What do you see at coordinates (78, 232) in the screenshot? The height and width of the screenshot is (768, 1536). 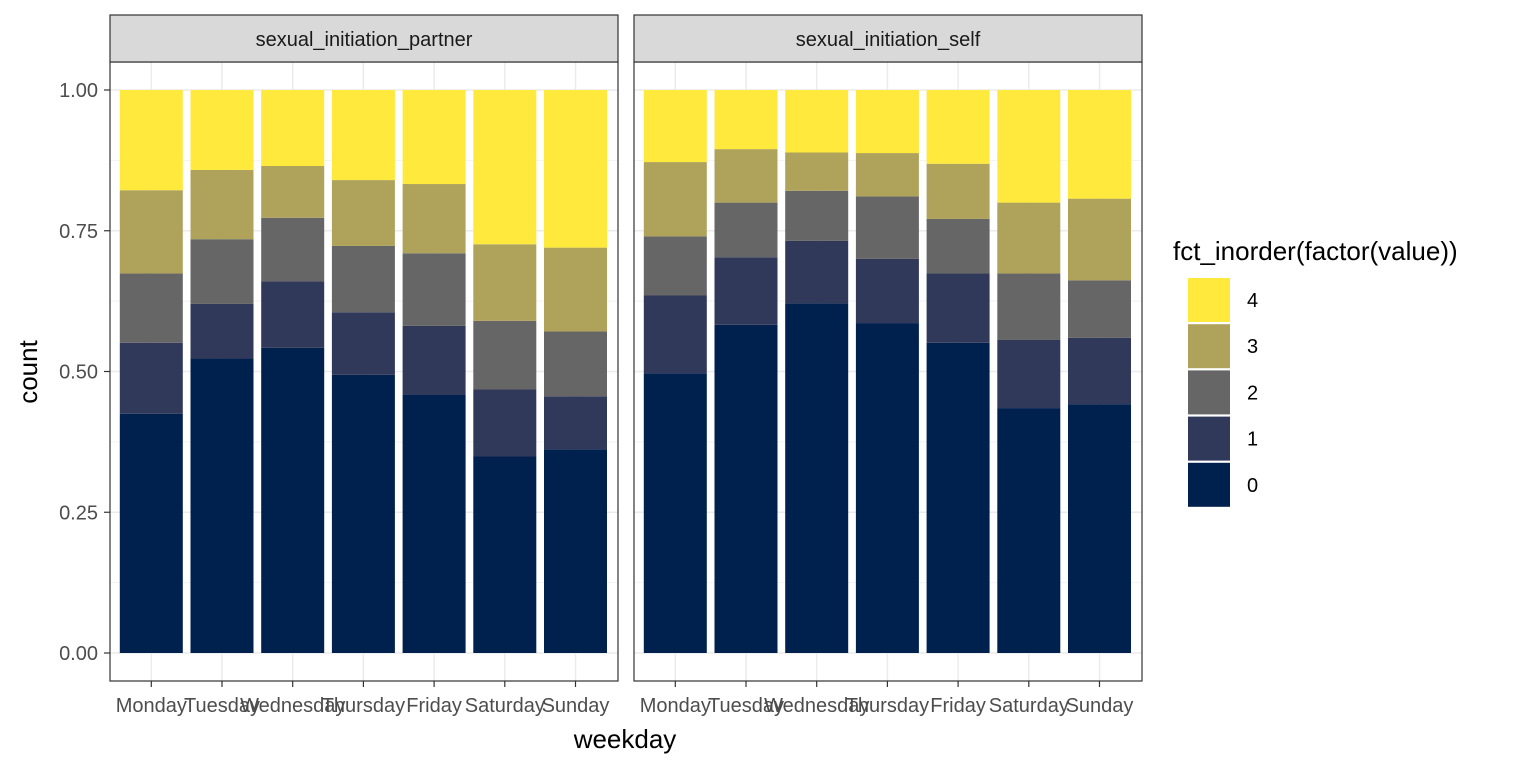 I see `y-tick-label: 0.75` at bounding box center [78, 232].